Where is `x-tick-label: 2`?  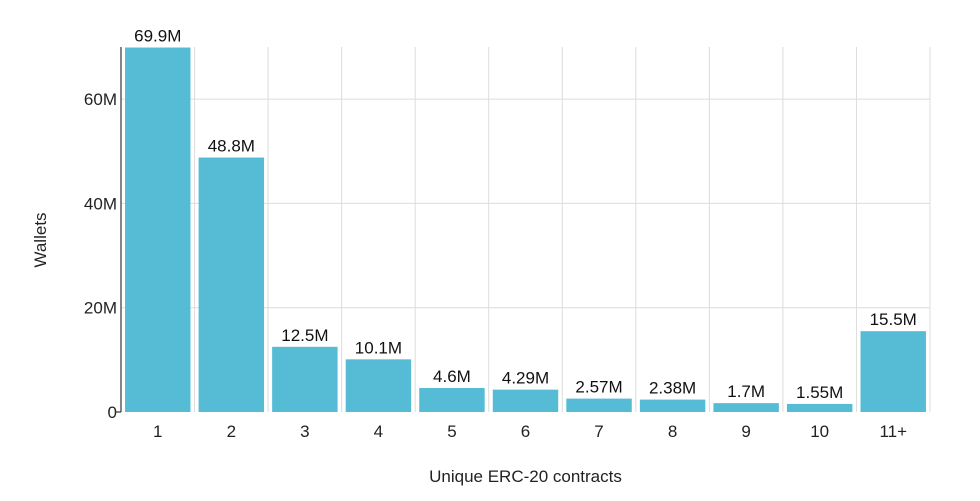 x-tick-label: 2 is located at coordinates (231, 431).